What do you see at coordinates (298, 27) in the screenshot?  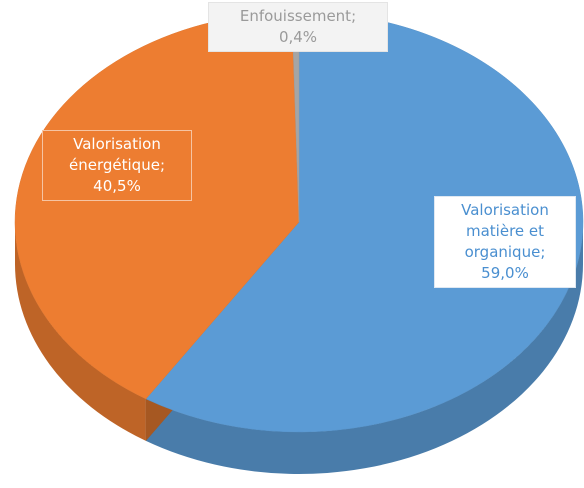 I see `data-label: Enfouissement; 0,4%` at bounding box center [298, 27].